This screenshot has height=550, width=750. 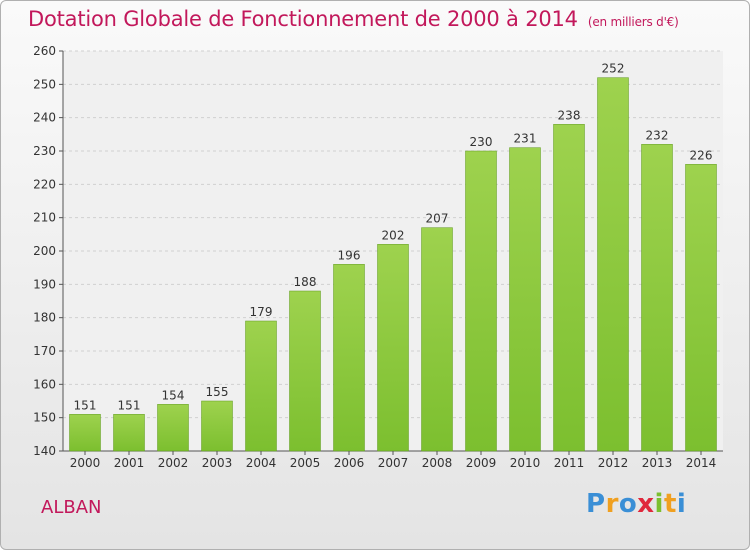 What do you see at coordinates (305, 282) in the screenshot?
I see `data-label: 188` at bounding box center [305, 282].